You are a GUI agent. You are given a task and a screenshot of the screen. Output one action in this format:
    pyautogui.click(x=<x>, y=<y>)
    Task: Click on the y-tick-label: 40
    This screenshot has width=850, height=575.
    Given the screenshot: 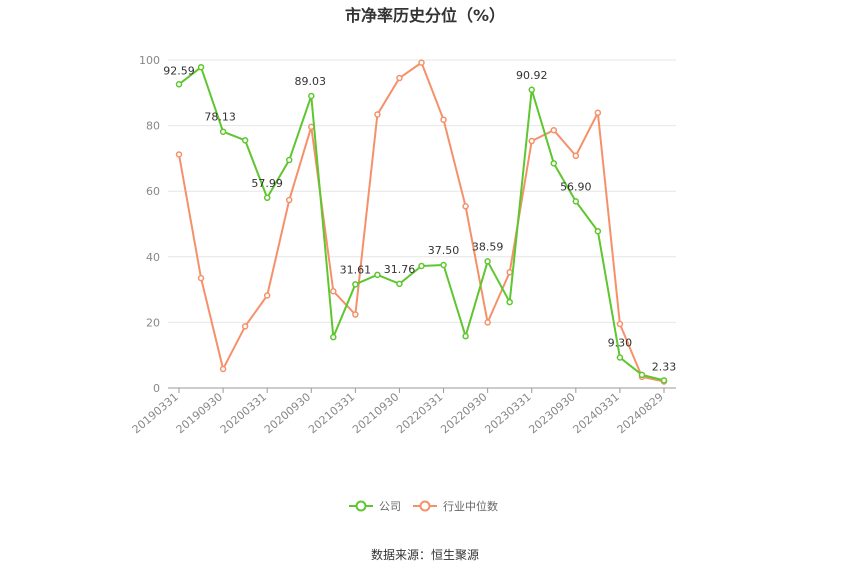 What is the action you would take?
    pyautogui.click(x=153, y=257)
    